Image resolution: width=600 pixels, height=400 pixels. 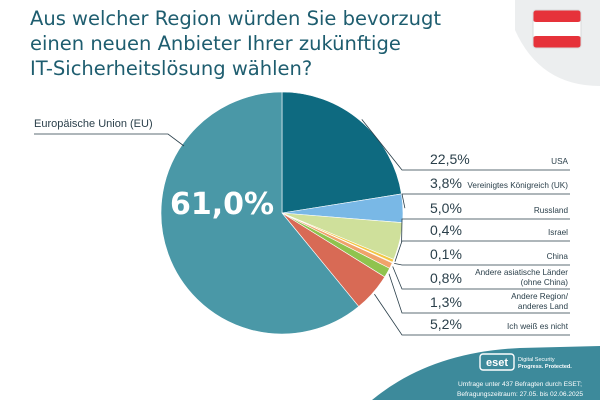 What do you see at coordinates (545, 367) in the screenshot?
I see `brand-tagline-2: Progress. Protected.` at bounding box center [545, 367].